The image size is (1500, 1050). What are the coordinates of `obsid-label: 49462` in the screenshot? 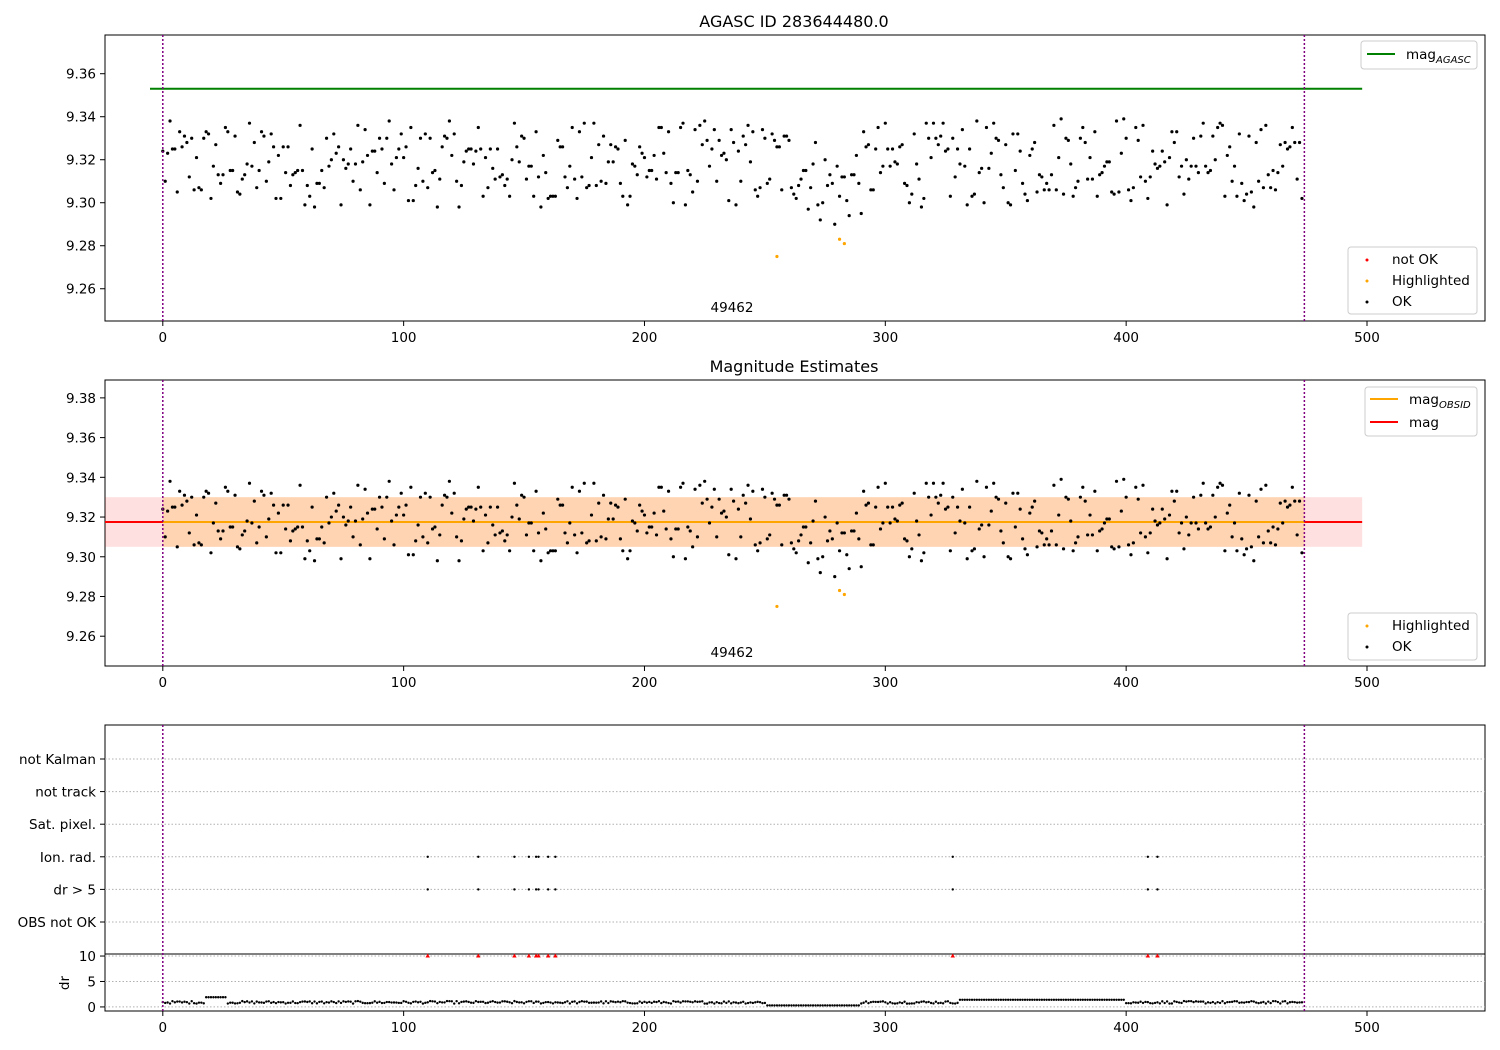 It's located at (732, 653).